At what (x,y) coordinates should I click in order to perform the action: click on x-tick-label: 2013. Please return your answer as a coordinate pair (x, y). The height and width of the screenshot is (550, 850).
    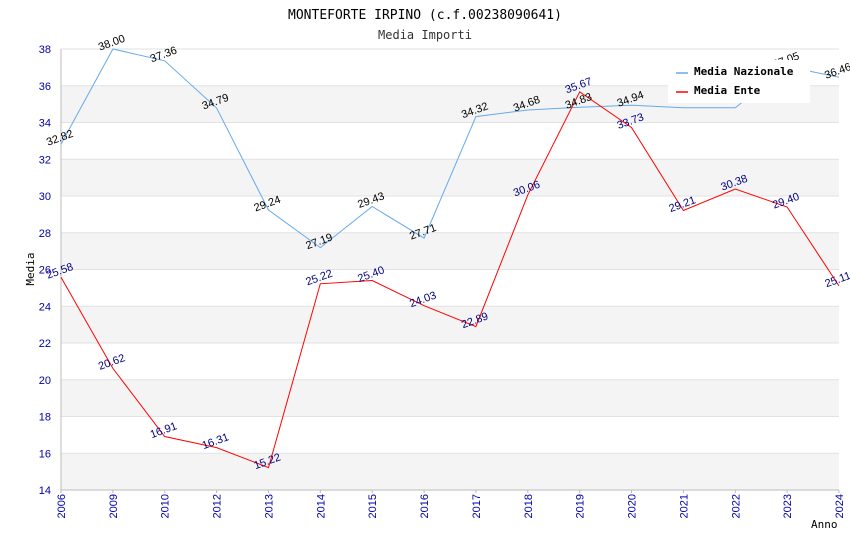
    Looking at the image, I should click on (269, 506).